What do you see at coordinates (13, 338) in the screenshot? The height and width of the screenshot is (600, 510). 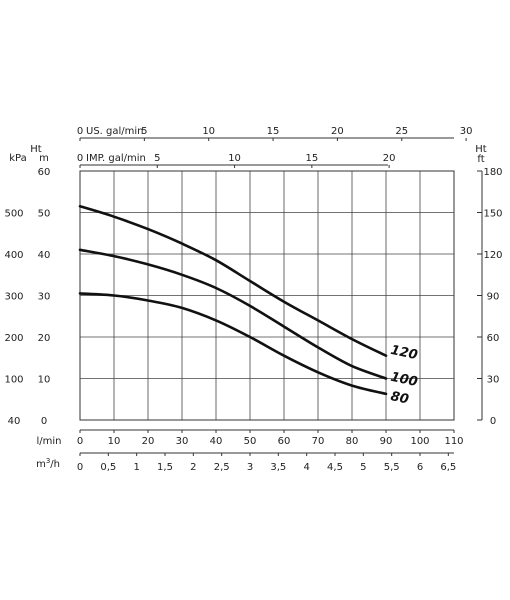 I see `y-kpa-tick-label: 200` at bounding box center [13, 338].